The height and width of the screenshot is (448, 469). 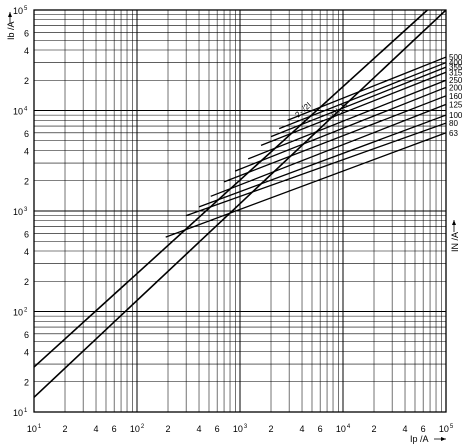 What do you see at coordinates (20, 11) in the screenshot?
I see `y-tick-label: 105` at bounding box center [20, 11].